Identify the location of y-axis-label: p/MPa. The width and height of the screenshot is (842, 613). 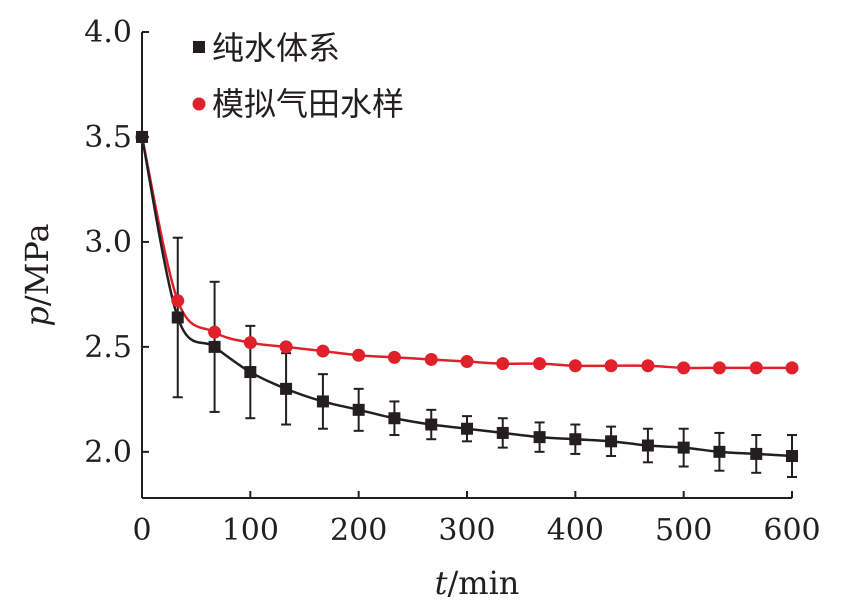
(37, 274).